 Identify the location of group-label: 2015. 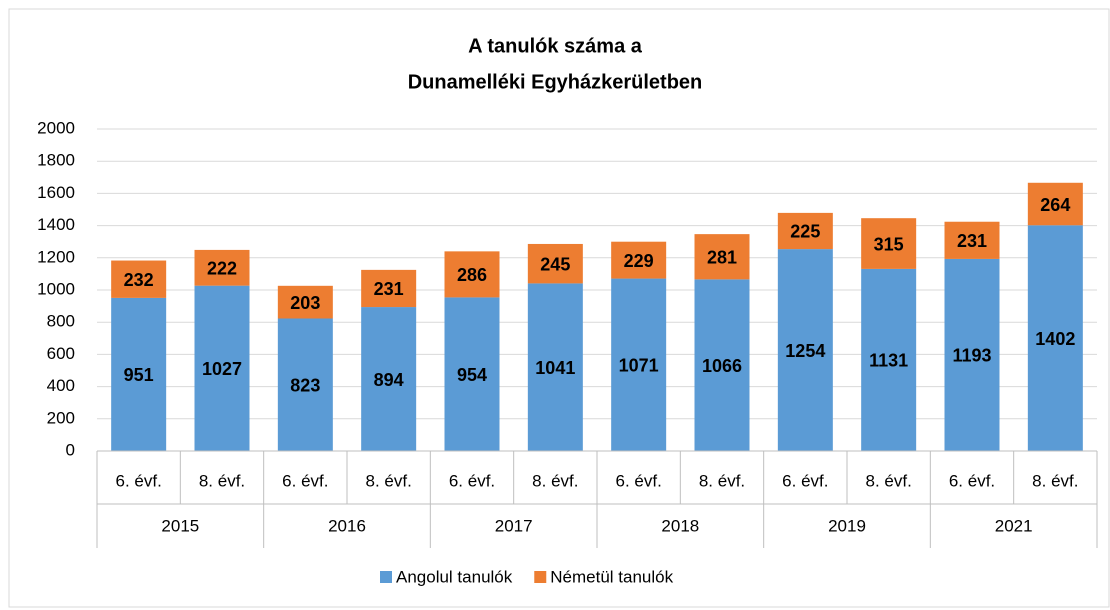
(180, 525).